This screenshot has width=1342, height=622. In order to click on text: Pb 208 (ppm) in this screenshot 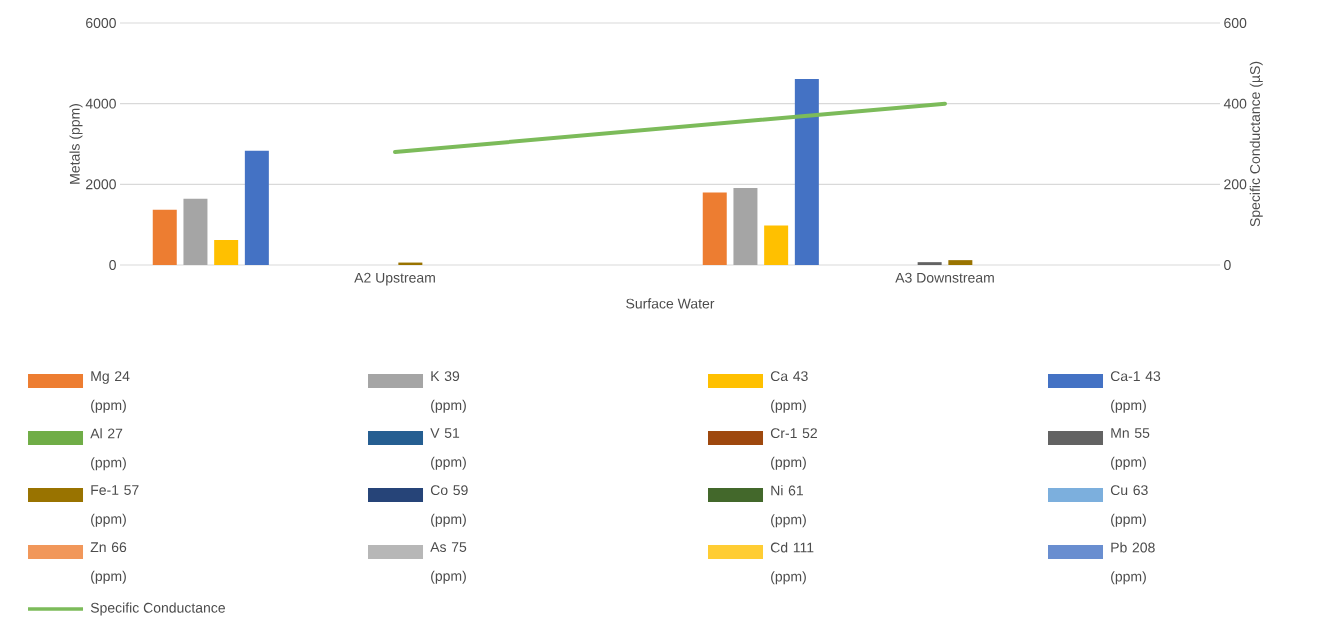, I will do `click(1133, 563)`.